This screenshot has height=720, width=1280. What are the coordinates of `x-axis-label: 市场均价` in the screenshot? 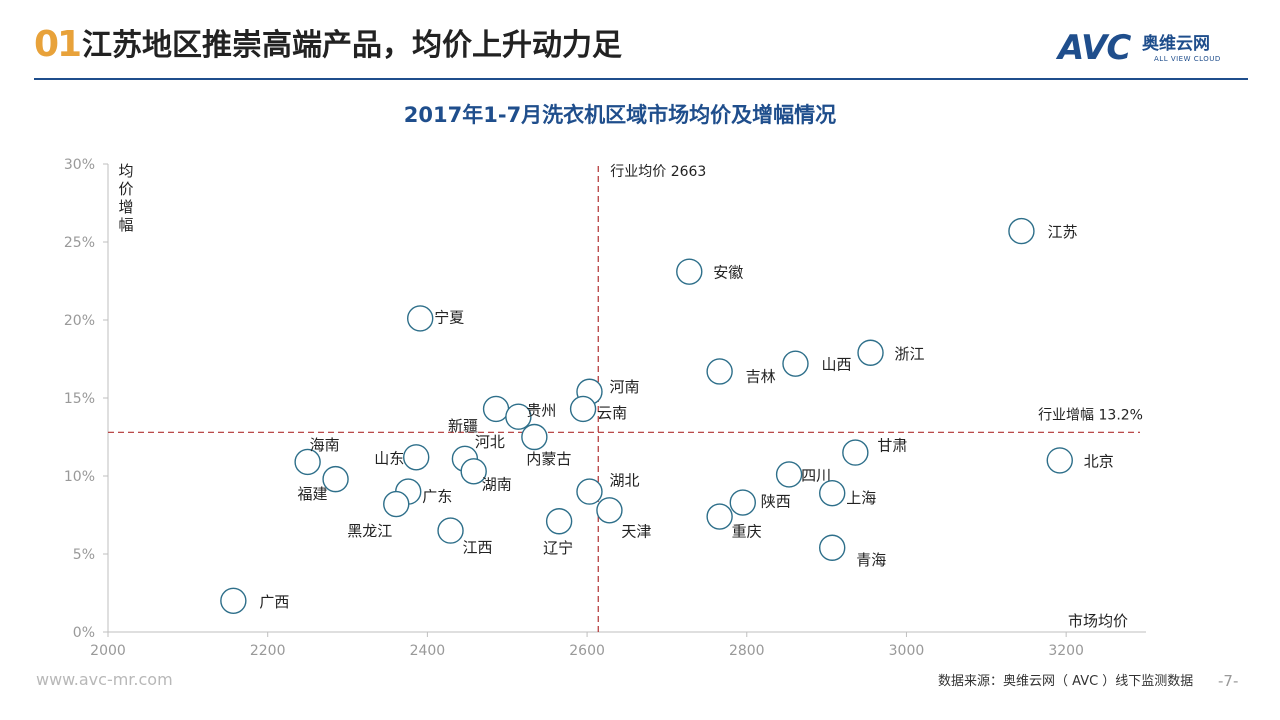 It's located at (1098, 621).